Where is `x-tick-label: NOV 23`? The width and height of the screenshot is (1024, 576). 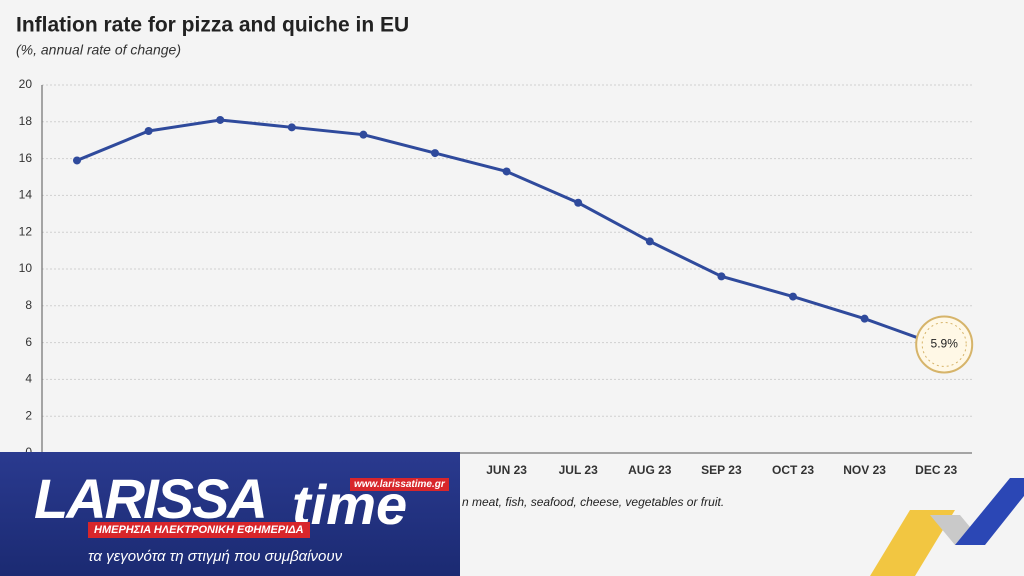
x-tick-label: NOV 23 is located at coordinates (864, 470).